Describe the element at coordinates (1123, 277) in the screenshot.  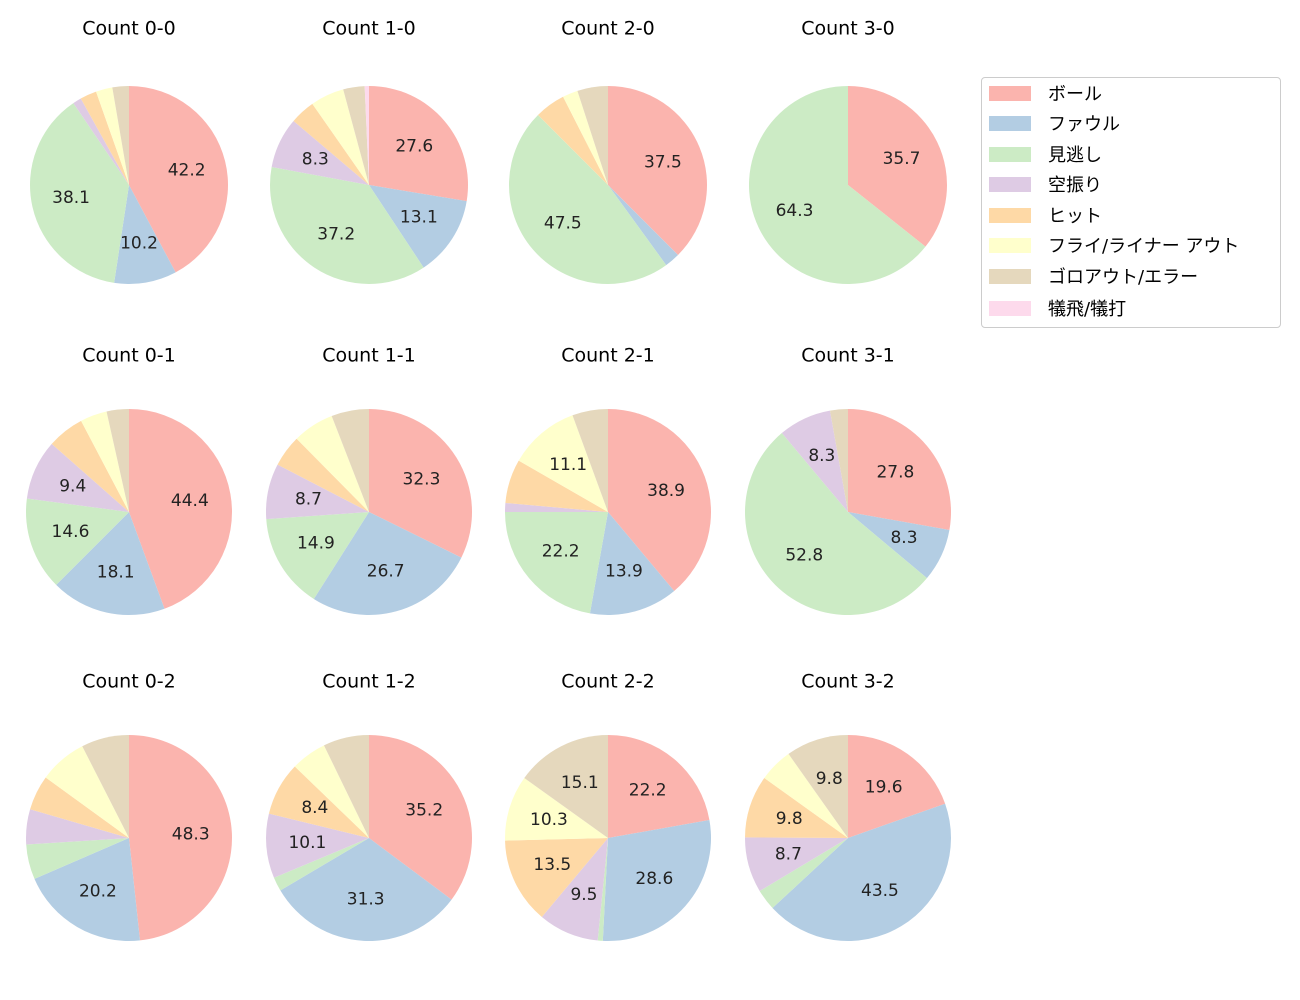
I see `legend-label: ゴロアウト/エラー` at that location.